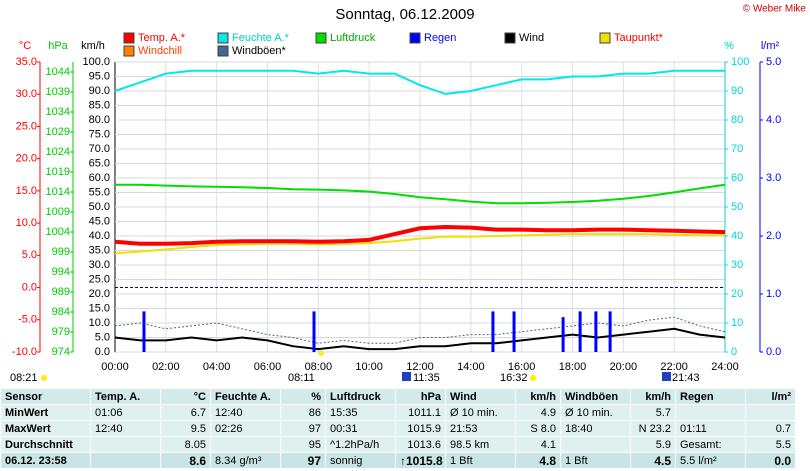 The image size is (810, 471). Describe the element at coordinates (353, 38) in the screenshot. I see `legend-label: Luftdruck` at that location.